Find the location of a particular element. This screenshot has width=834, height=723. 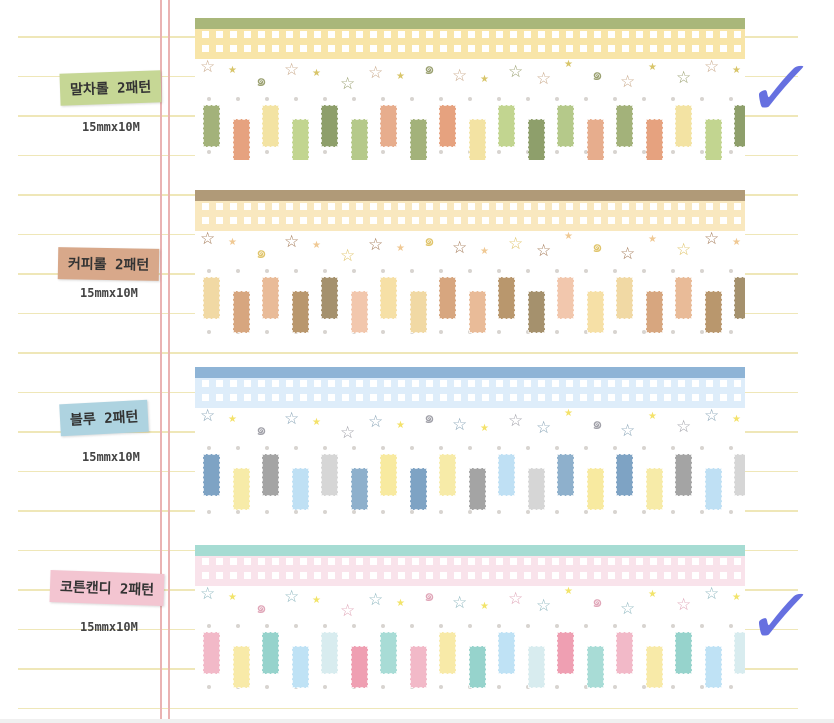

tape-name-label: 커피롤 2패턴 is located at coordinates (108, 264).